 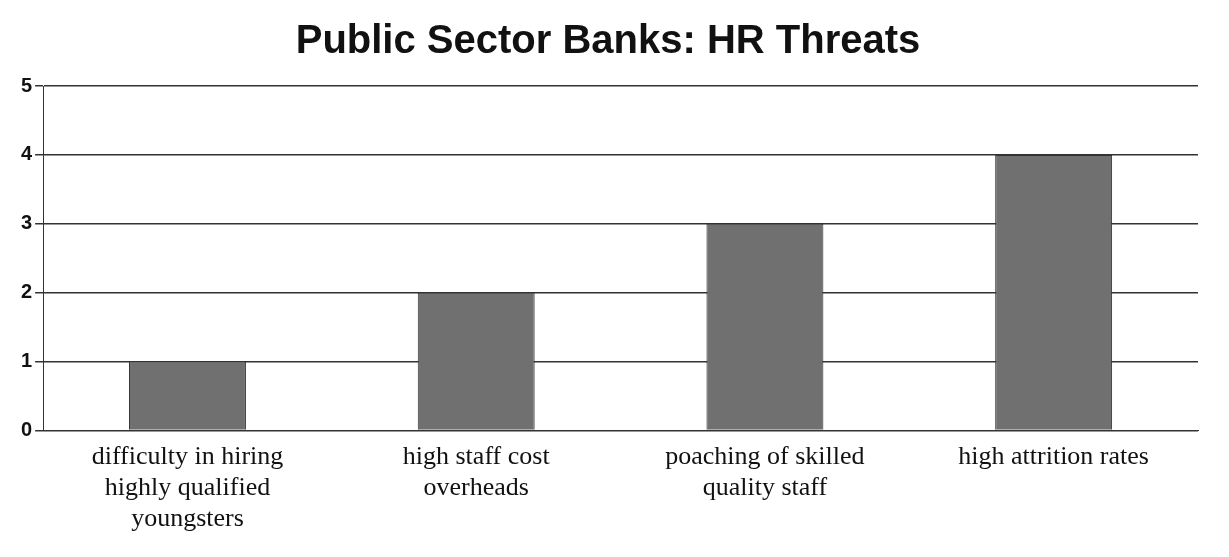 I want to click on x-tick-label: difficulty in hiring highly qualified youngsters, so click(x=187, y=486).